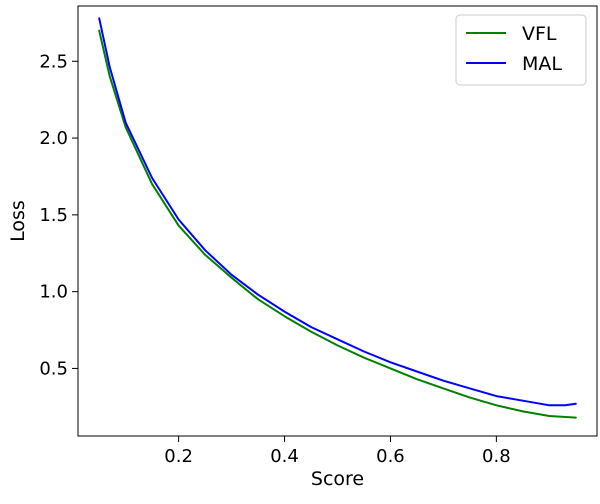  I want to click on legend-label-vfl: VFL, so click(539, 34).